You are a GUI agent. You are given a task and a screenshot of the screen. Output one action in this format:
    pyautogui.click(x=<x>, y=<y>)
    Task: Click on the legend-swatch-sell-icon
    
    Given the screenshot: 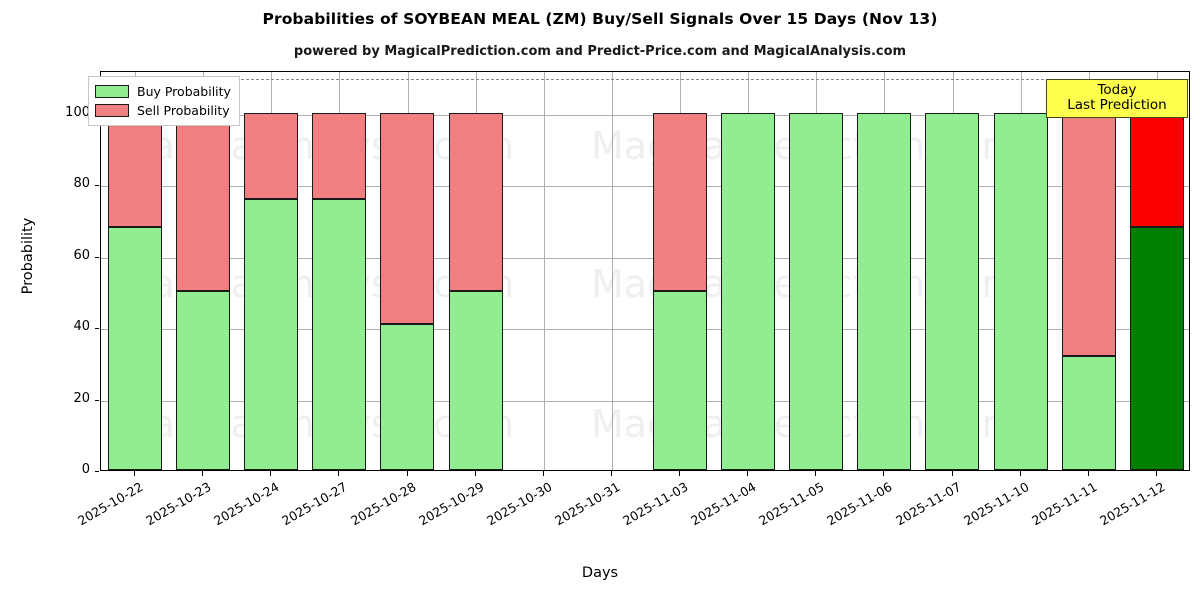 What is the action you would take?
    pyautogui.click(x=112, y=110)
    